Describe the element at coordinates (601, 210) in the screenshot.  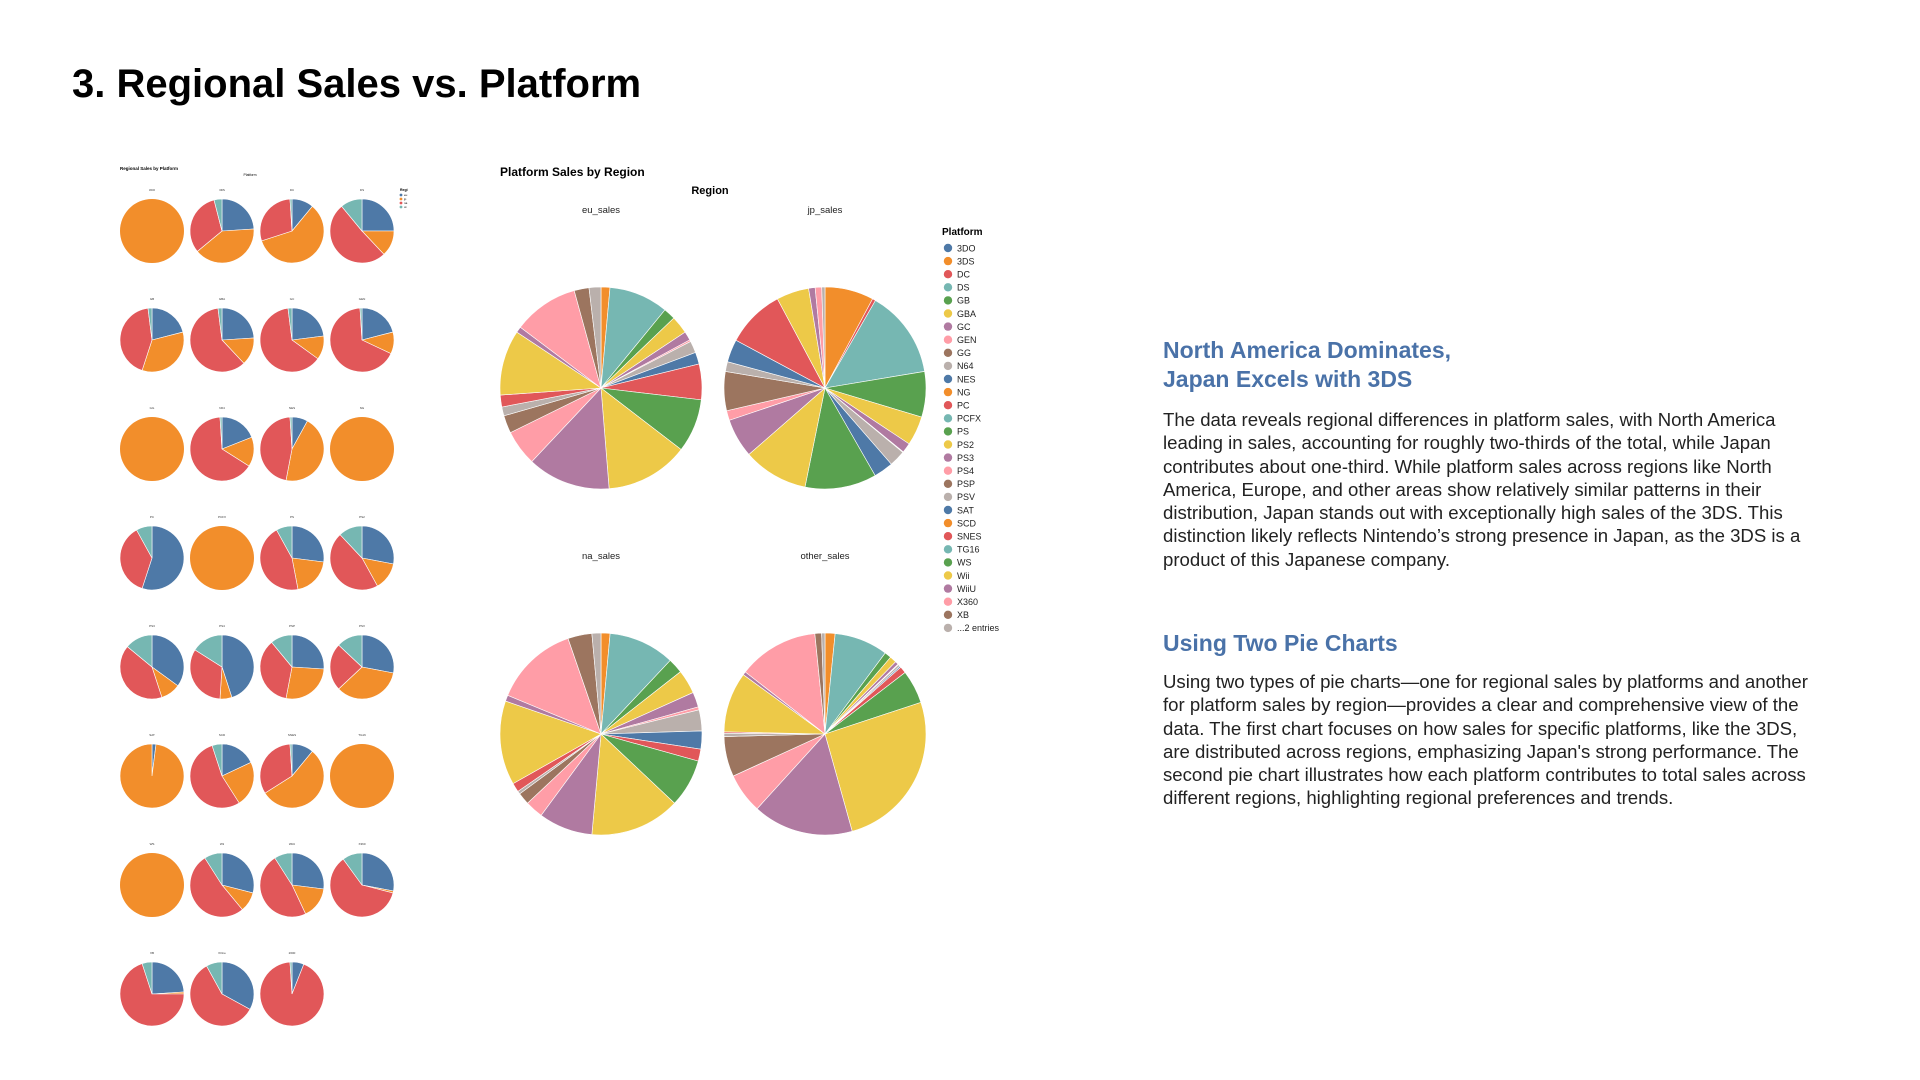
I see `facet-label: eu_sales` at that location.